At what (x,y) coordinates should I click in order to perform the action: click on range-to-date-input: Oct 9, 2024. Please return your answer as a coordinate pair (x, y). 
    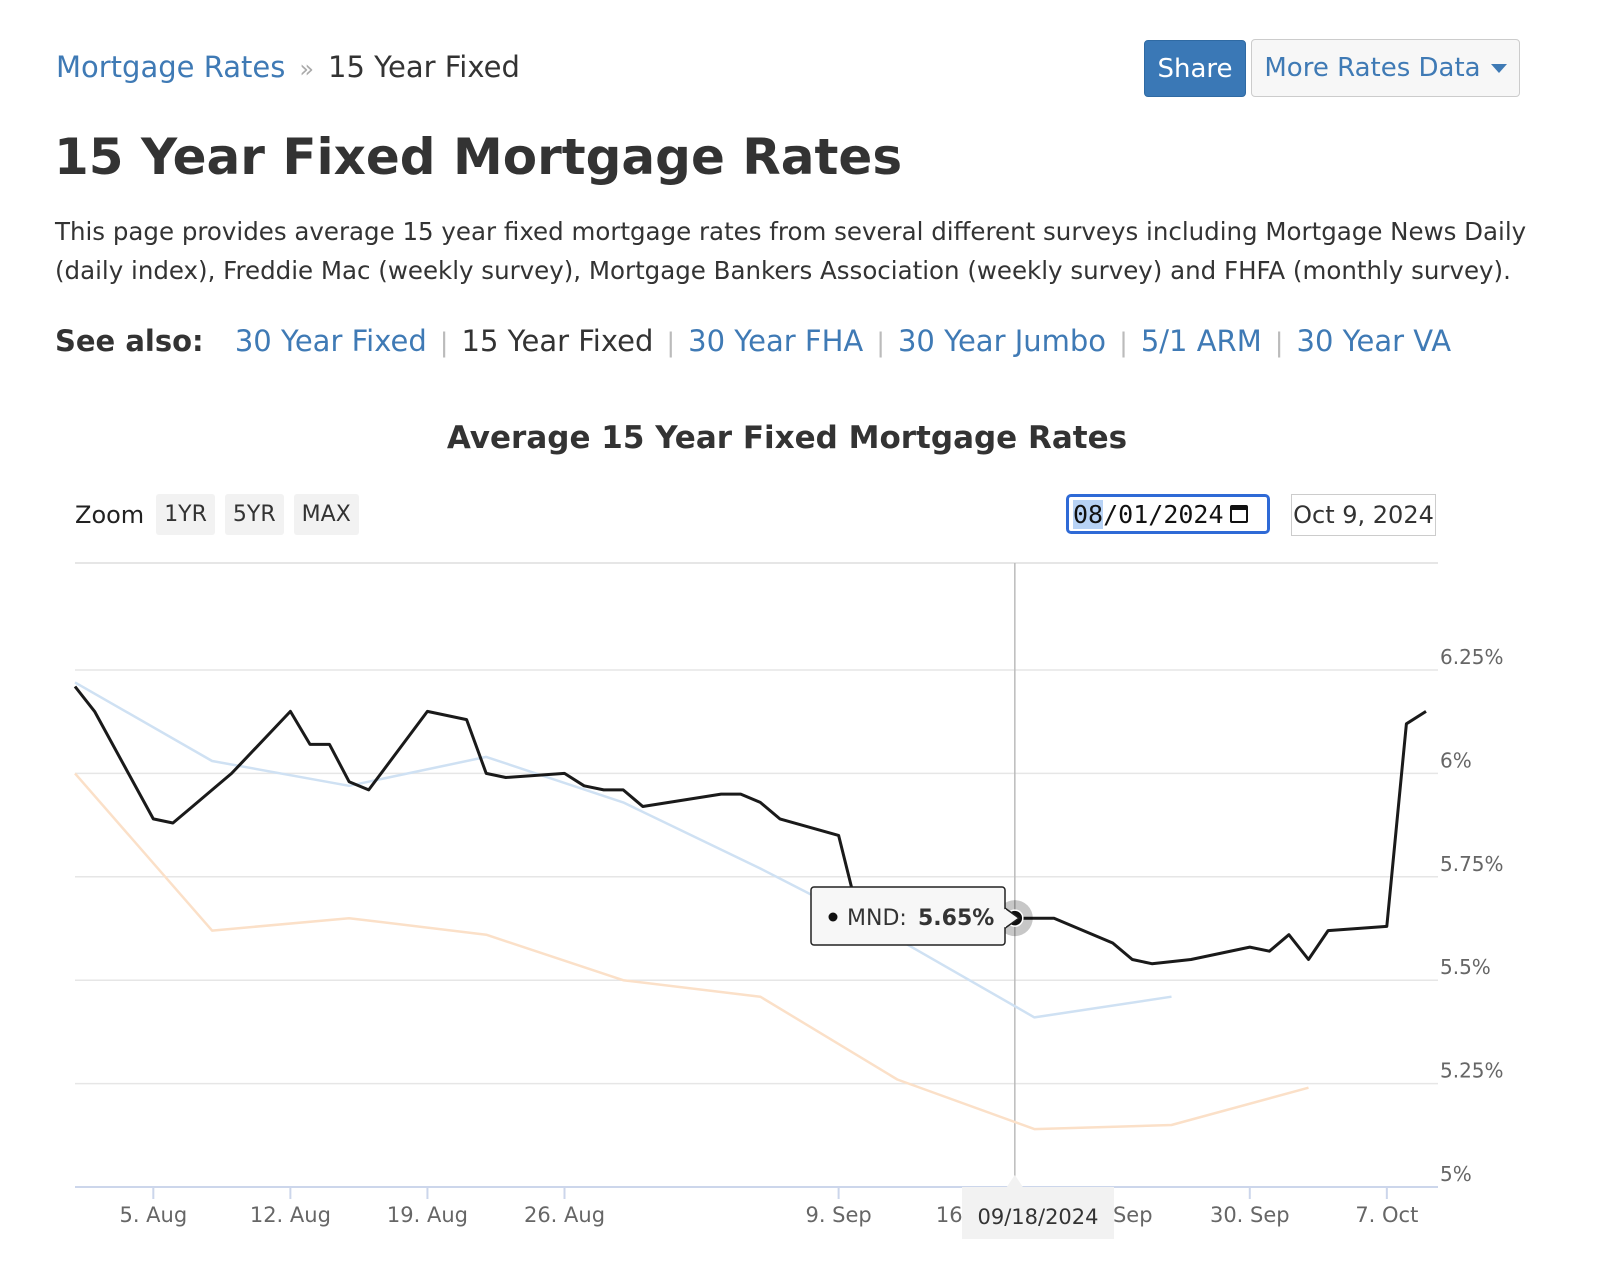
    Looking at the image, I should click on (1363, 515).